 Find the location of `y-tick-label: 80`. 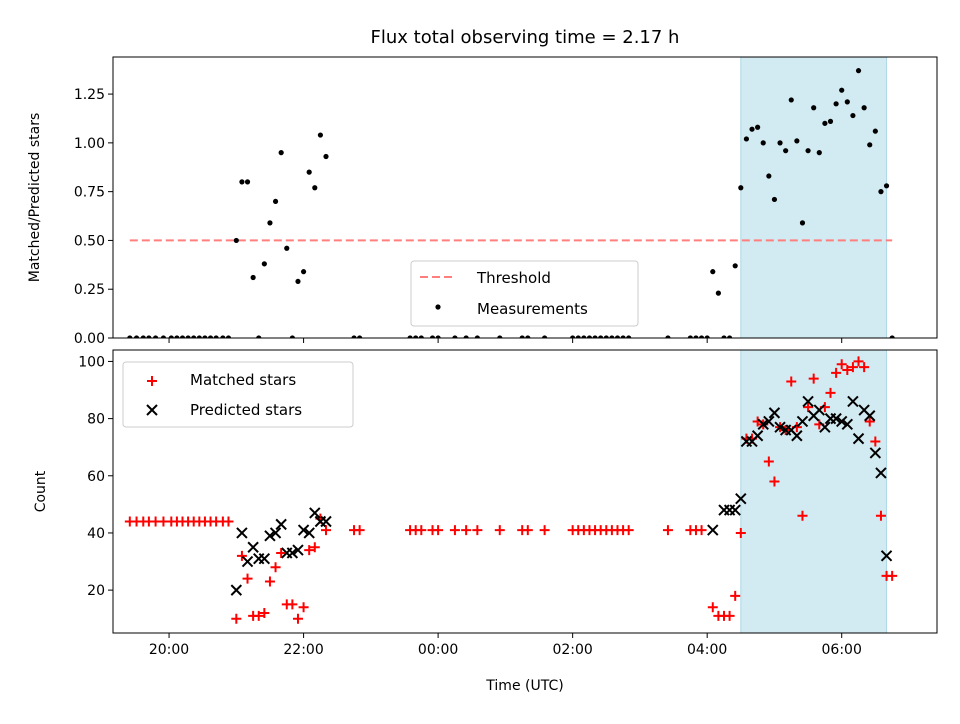

y-tick-label: 80 is located at coordinates (96, 420).